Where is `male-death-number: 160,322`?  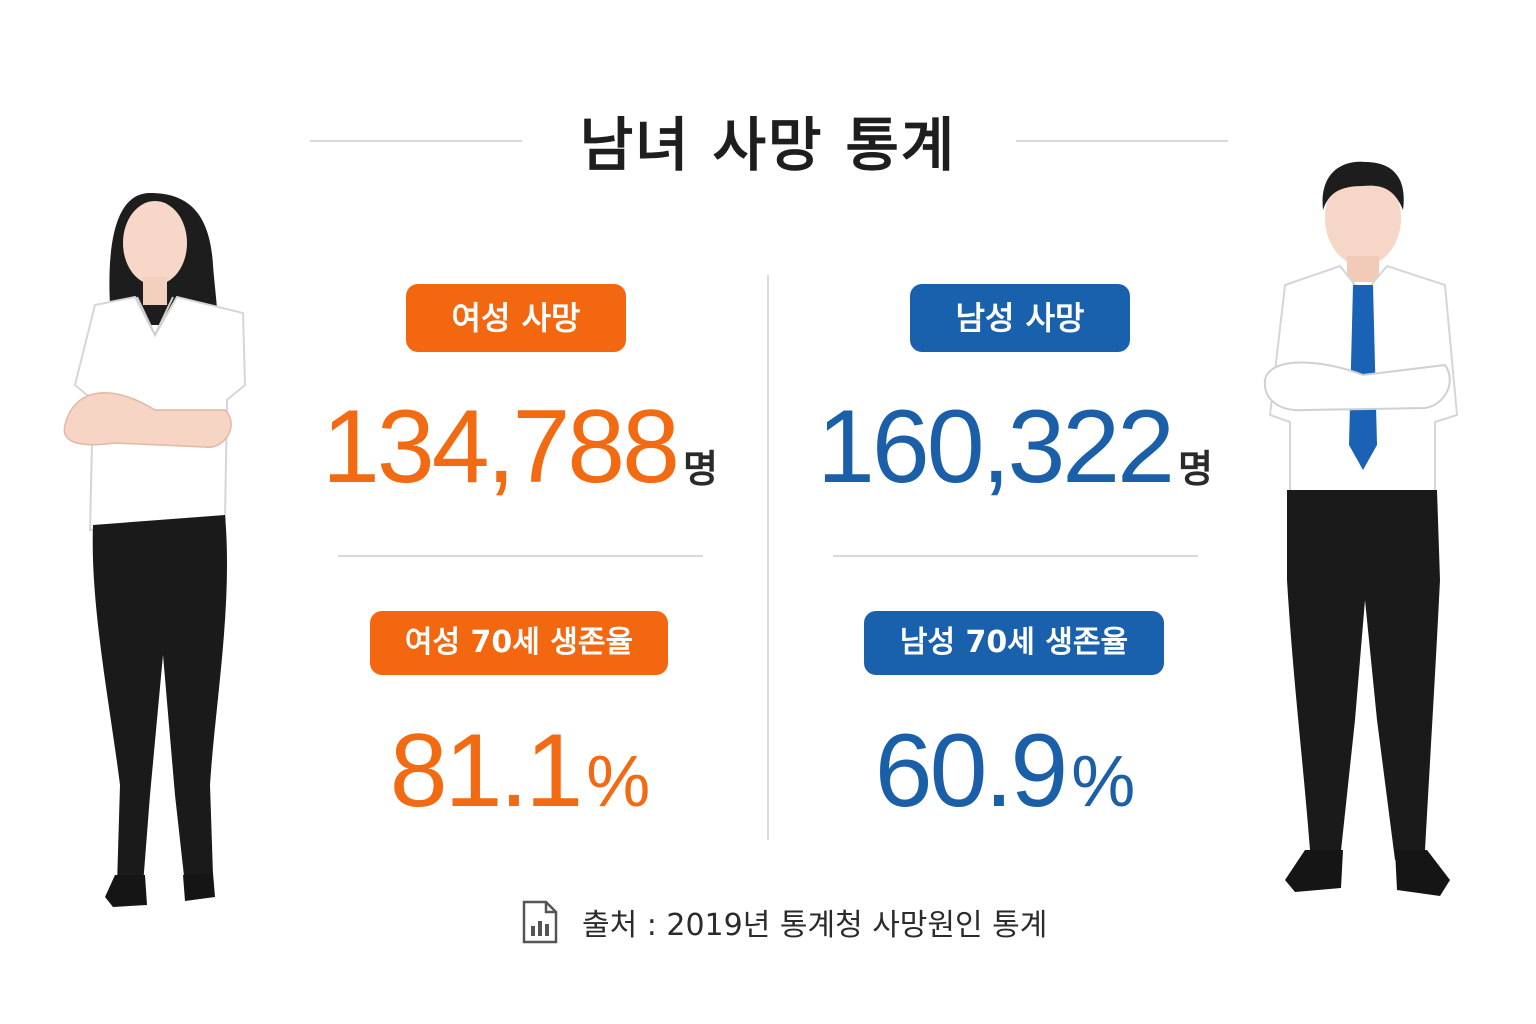
male-death-number: 160,322 is located at coordinates (996, 447).